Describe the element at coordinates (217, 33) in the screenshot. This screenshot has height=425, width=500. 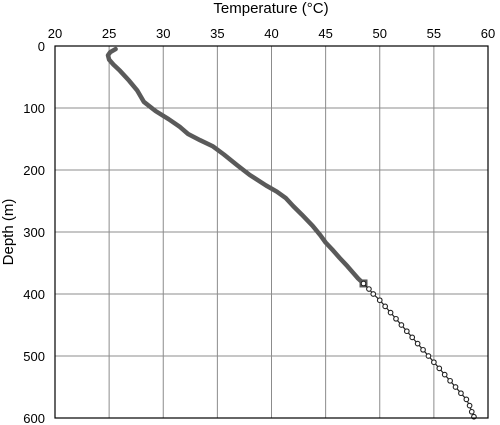
I see `x-tick-label-3: 35` at that location.